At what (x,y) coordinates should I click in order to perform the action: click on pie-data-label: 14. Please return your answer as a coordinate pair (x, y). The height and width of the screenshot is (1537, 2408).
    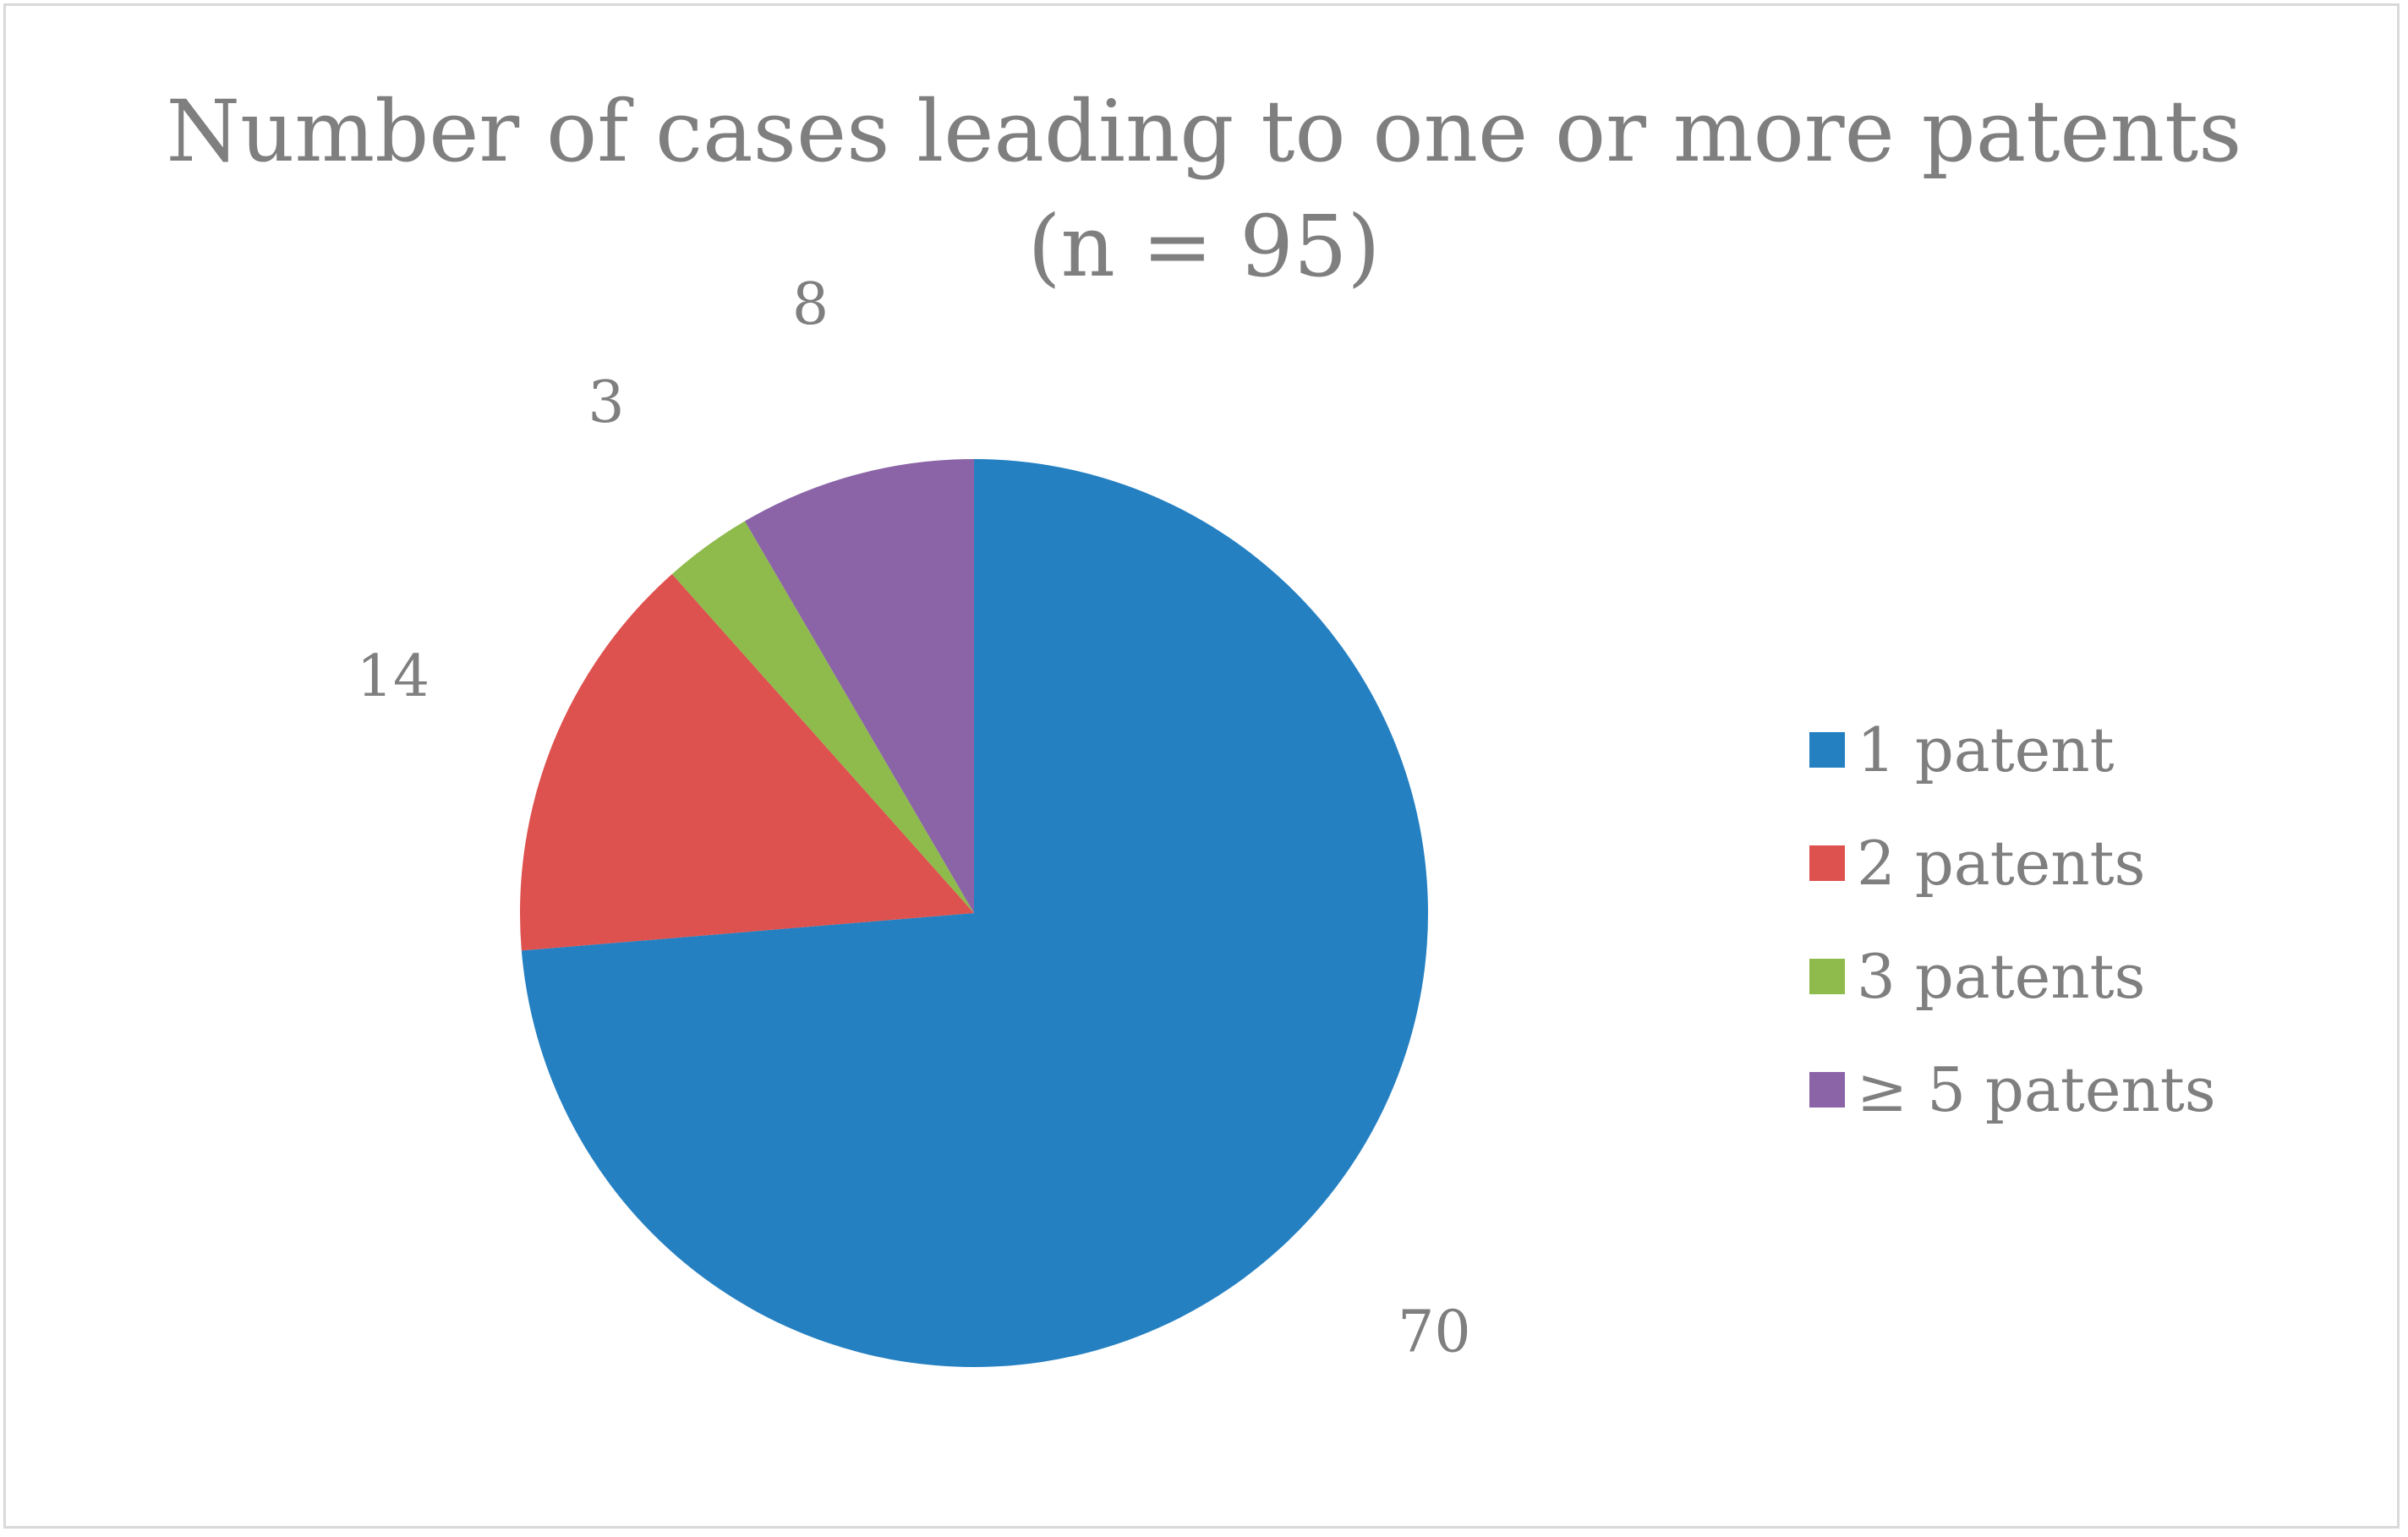
    Looking at the image, I should click on (393, 677).